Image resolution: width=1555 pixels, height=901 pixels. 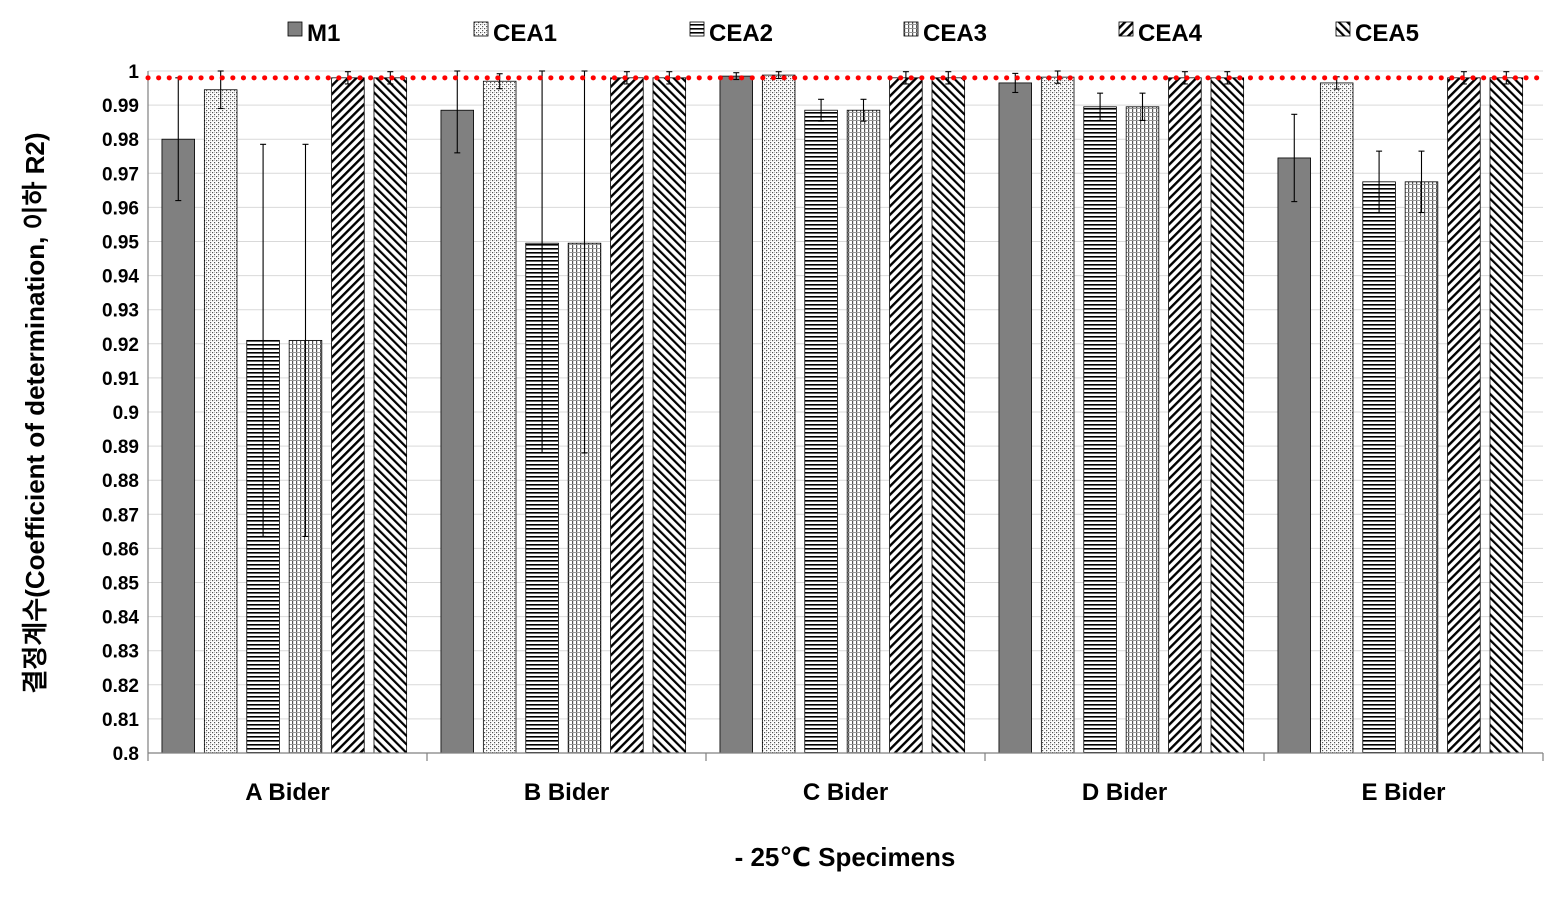 What do you see at coordinates (120, 106) in the screenshot?
I see `y-tick-label: 0.99` at bounding box center [120, 106].